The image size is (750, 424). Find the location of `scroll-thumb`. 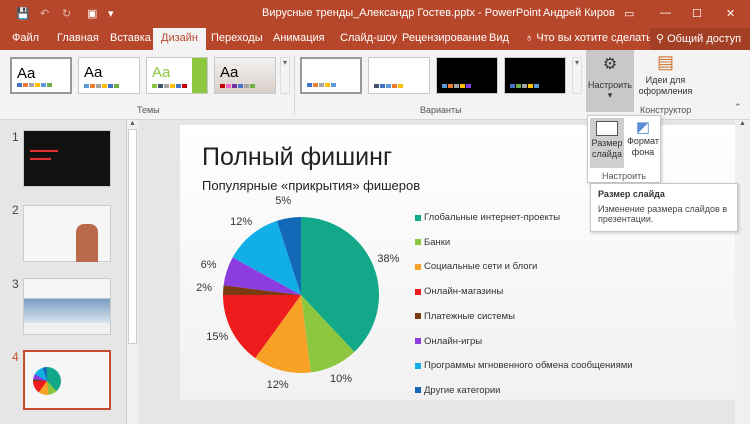

scroll-thumb is located at coordinates (132, 236).